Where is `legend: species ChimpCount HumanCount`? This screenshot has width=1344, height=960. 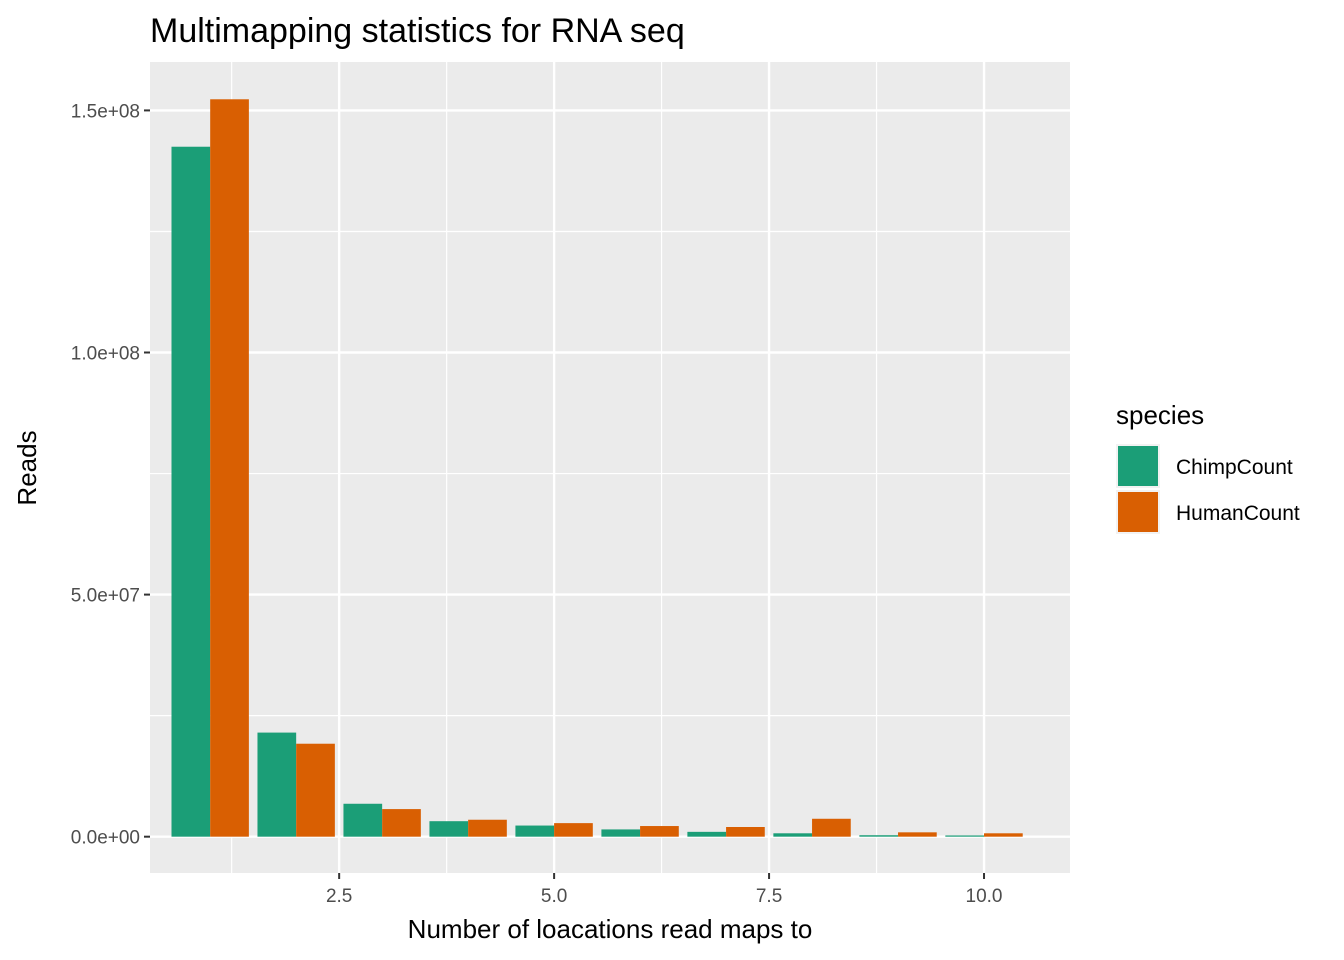
legend: species ChimpCount HumanCount is located at coordinates (1208, 467).